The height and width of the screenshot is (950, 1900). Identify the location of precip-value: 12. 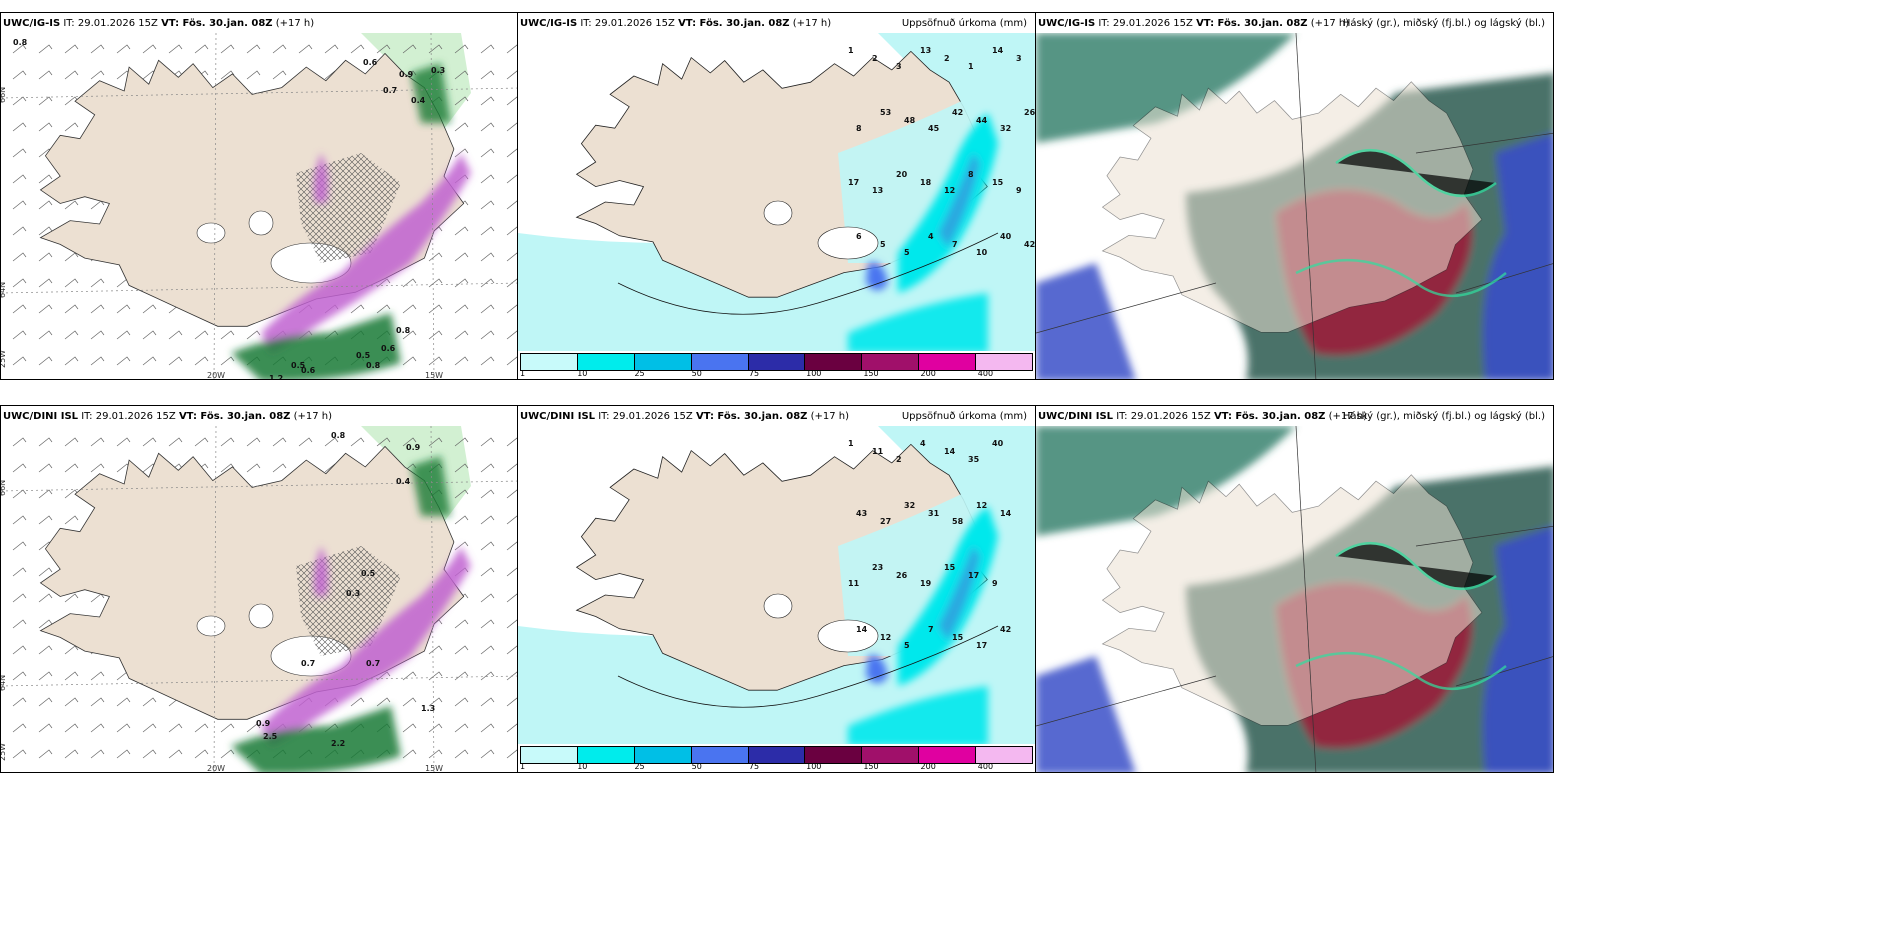
(885, 637).